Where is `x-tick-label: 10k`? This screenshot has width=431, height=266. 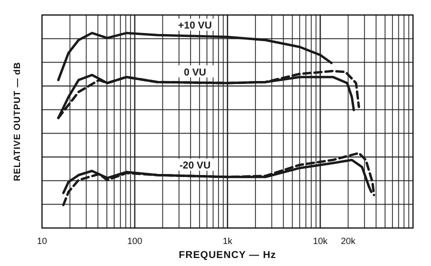 x-tick-label: 10k is located at coordinates (320, 241).